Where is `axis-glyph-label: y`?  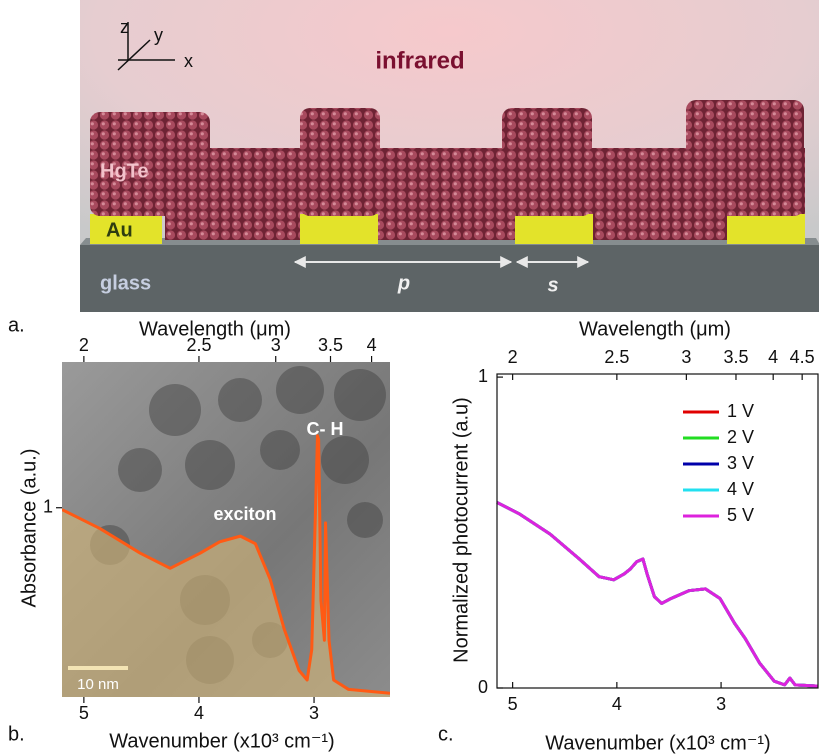
axis-glyph-label: y is located at coordinates (158, 35).